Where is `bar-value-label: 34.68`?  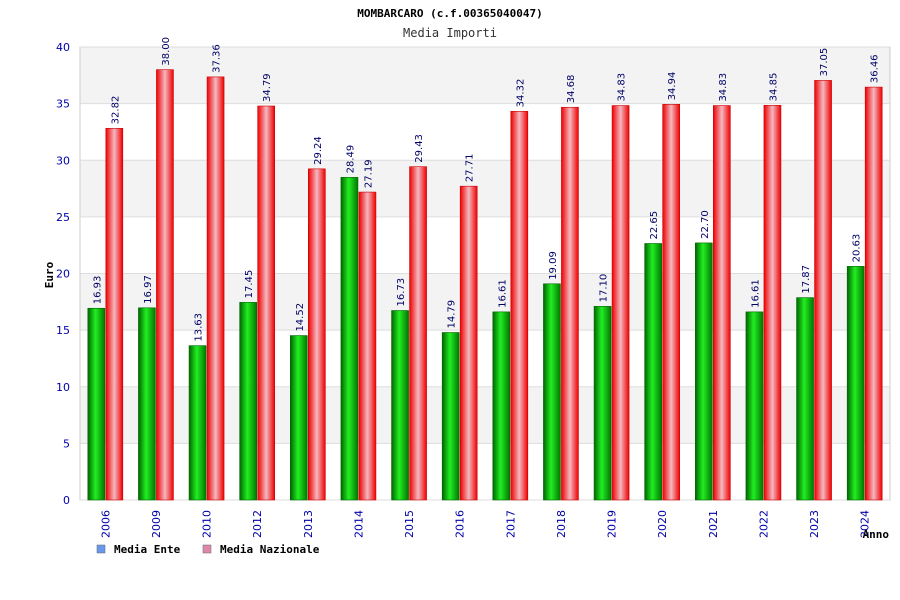 bar-value-label: 34.68 is located at coordinates (571, 89).